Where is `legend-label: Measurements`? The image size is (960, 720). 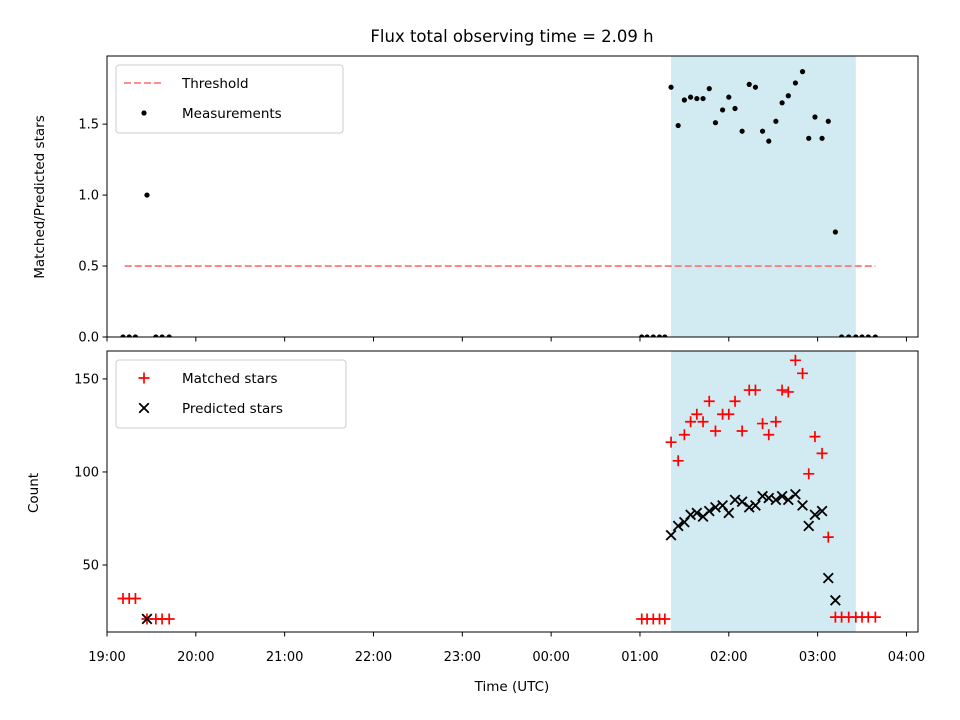 legend-label: Measurements is located at coordinates (232, 114).